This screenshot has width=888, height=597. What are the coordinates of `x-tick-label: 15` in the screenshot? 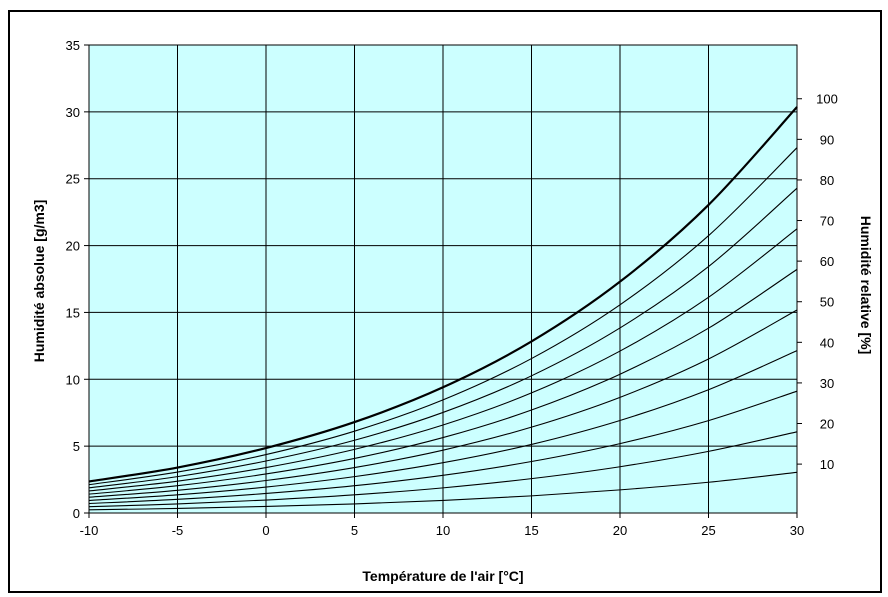 It's located at (531, 530).